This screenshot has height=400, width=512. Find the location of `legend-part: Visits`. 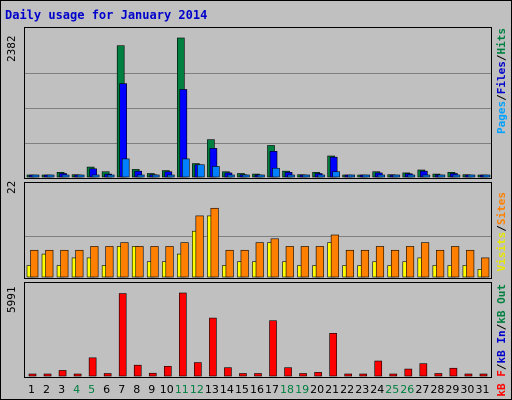

legend-part: Visits is located at coordinates (501, 251).